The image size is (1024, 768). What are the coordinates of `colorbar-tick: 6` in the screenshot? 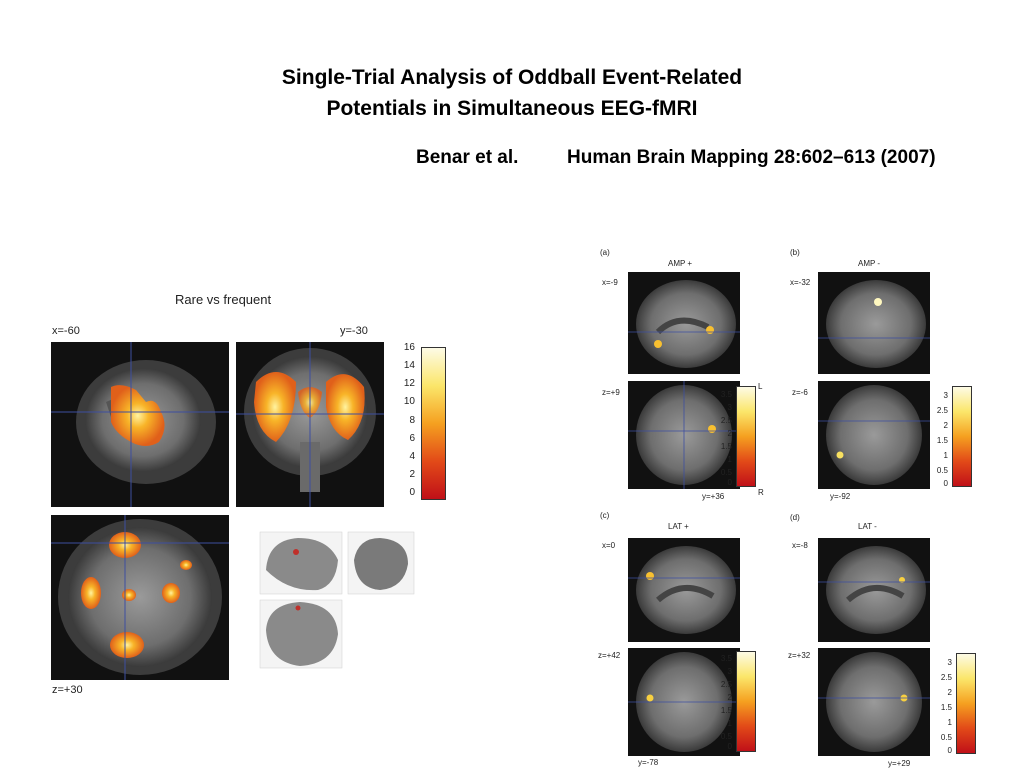 It's located at (412, 438).